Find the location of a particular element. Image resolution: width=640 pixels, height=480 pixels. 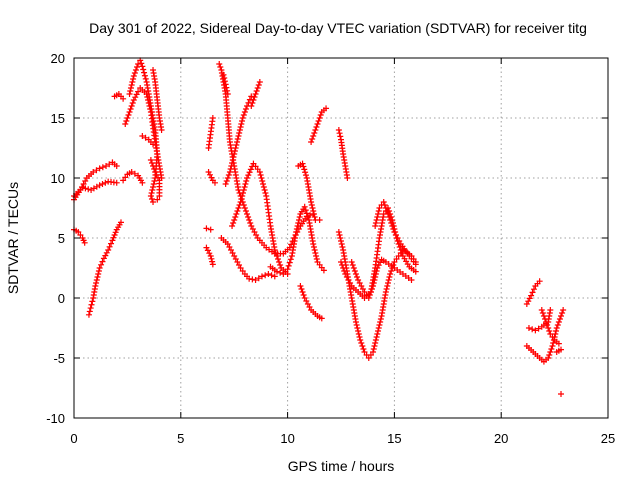

x-tick-label: 5 is located at coordinates (180, 438).